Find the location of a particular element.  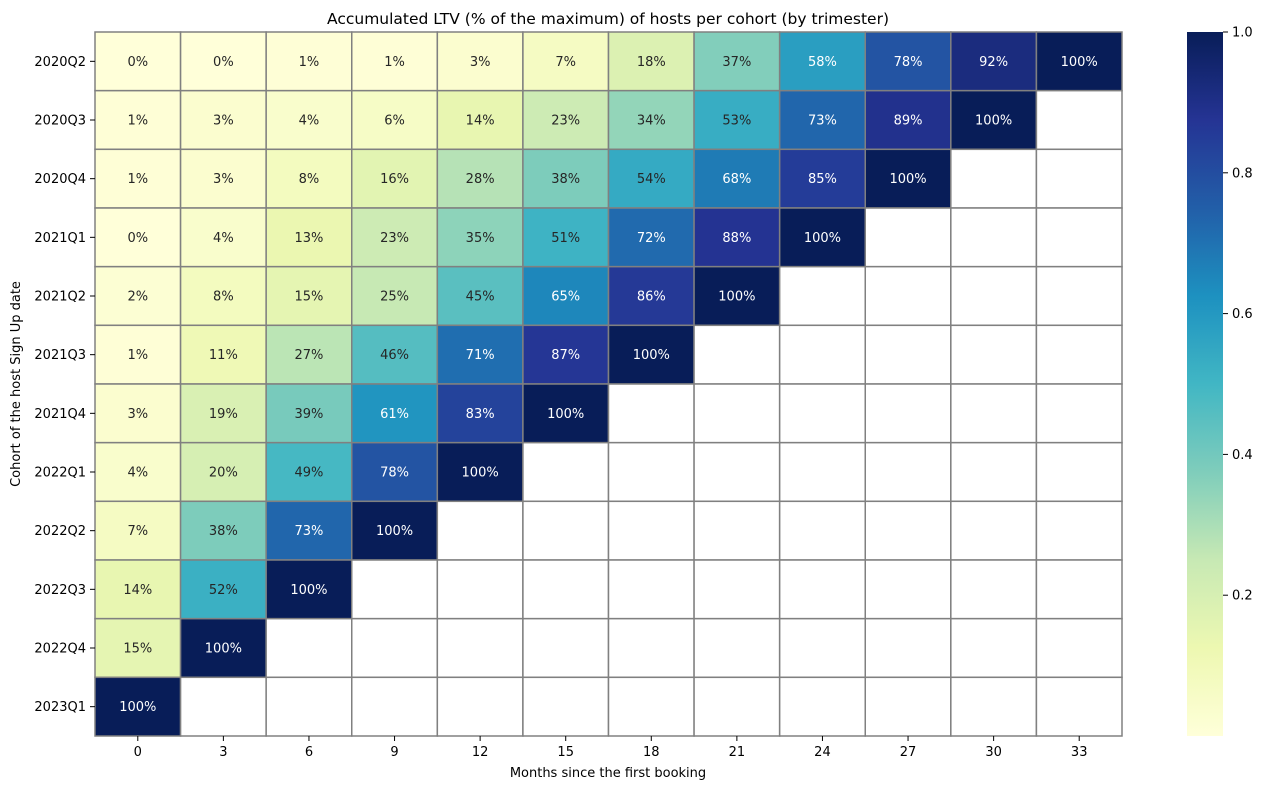

cell-value-label: 71% is located at coordinates (480, 355).